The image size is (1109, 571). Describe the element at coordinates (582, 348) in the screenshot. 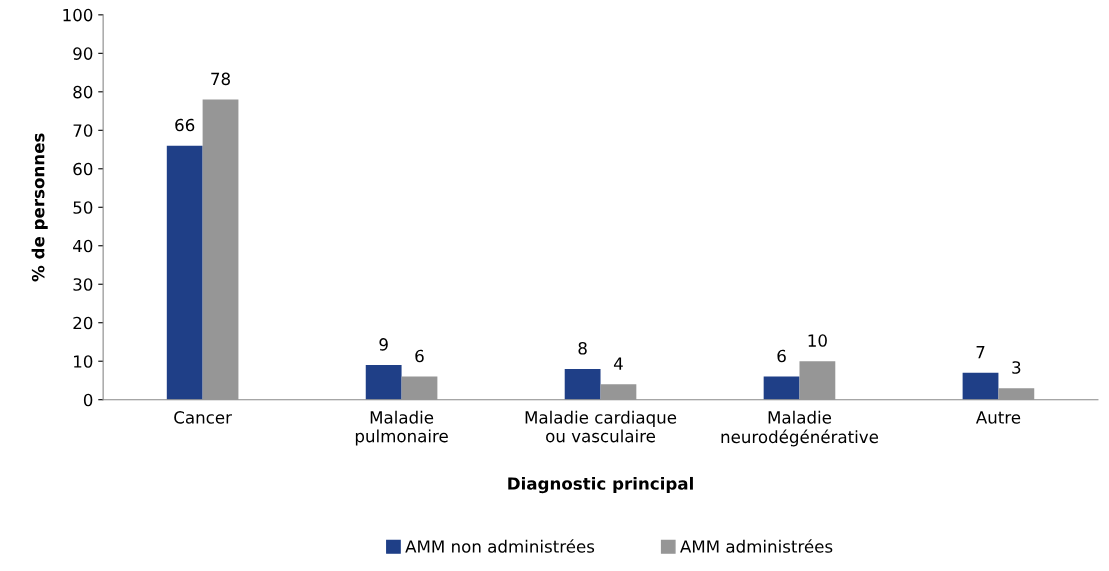

I see `data-label: 8` at that location.